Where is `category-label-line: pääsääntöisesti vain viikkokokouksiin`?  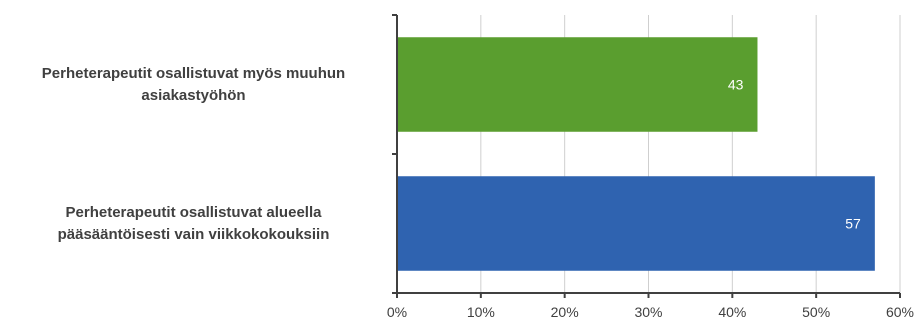
category-label-line: pääsääntöisesti vain viikkokokouksiin is located at coordinates (193, 234).